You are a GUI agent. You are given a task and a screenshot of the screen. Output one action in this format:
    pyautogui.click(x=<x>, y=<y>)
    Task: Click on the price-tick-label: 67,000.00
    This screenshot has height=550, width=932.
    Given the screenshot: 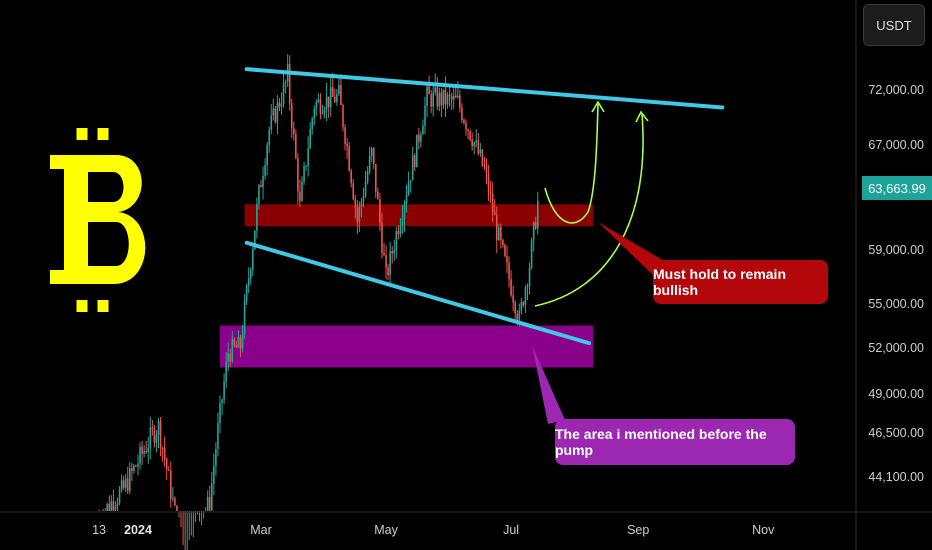 What is the action you would take?
    pyautogui.click(x=896, y=145)
    